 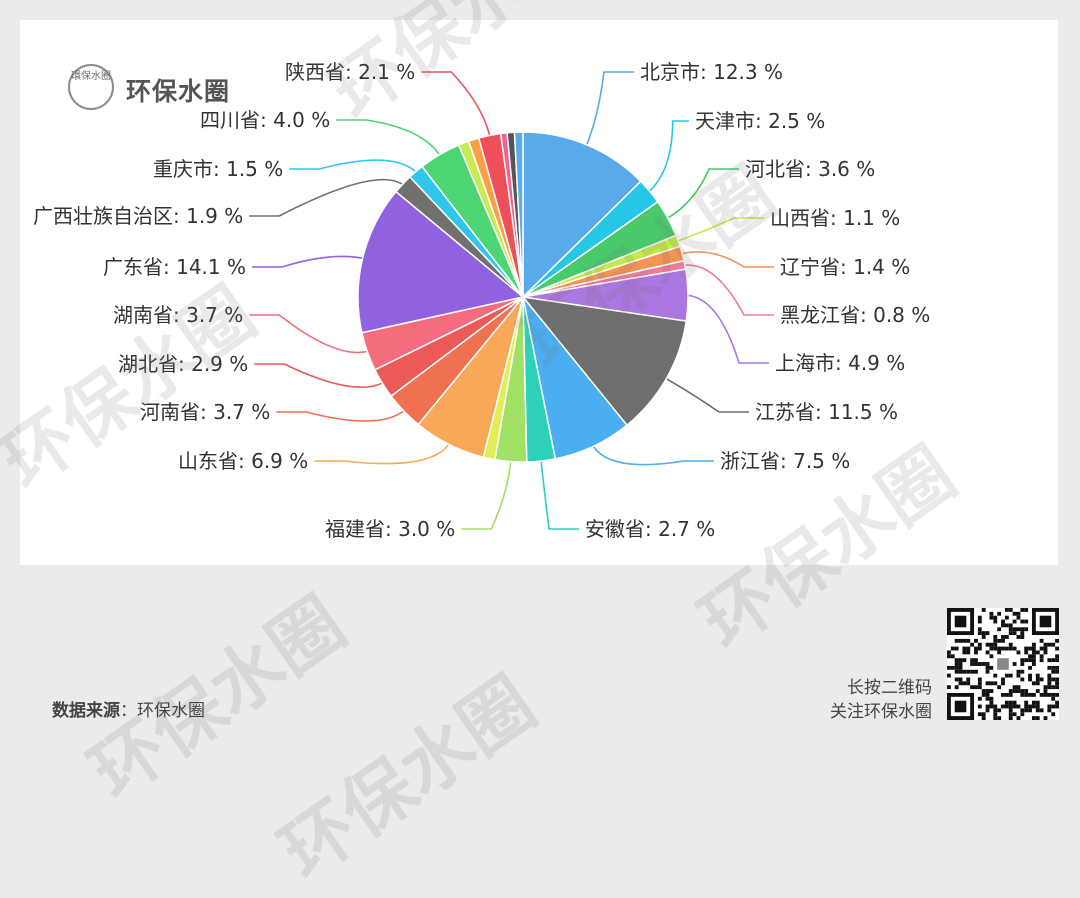 I want to click on slice-label: 河北省: 3.6 %, so click(x=810, y=169).